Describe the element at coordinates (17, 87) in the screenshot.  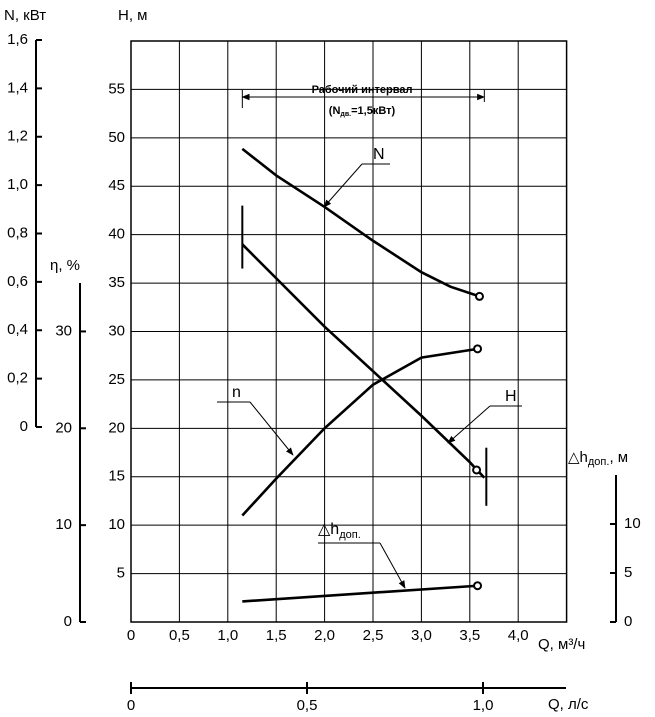
I see `tick-label: 1,4` at that location.